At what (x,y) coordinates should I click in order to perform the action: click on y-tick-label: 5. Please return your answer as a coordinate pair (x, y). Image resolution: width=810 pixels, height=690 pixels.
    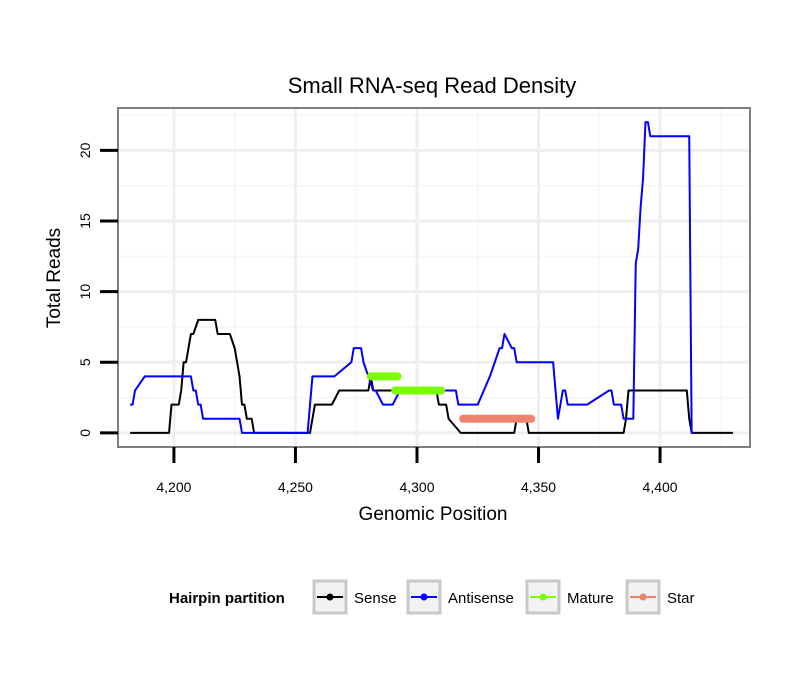
    Looking at the image, I should click on (85, 362).